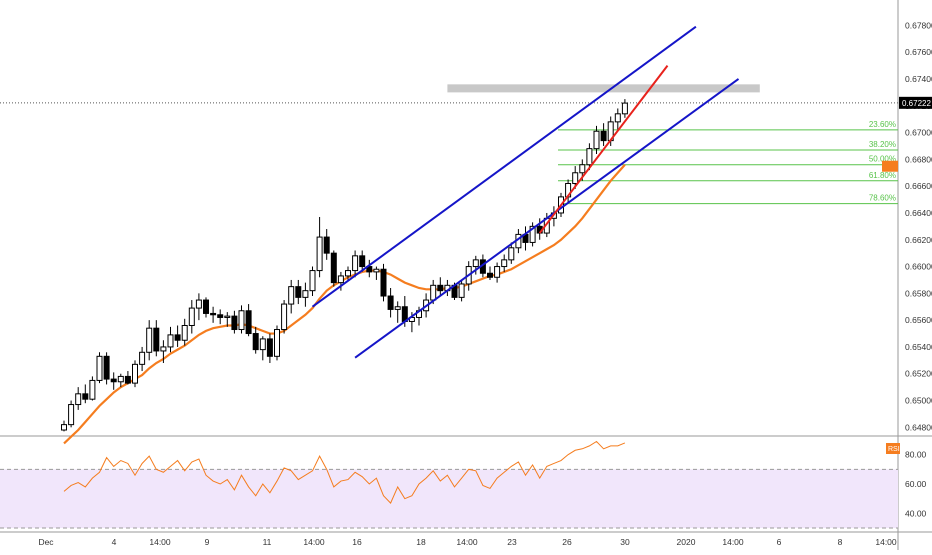  What do you see at coordinates (207, 542) in the screenshot?
I see `time-tick-label: 9` at bounding box center [207, 542].